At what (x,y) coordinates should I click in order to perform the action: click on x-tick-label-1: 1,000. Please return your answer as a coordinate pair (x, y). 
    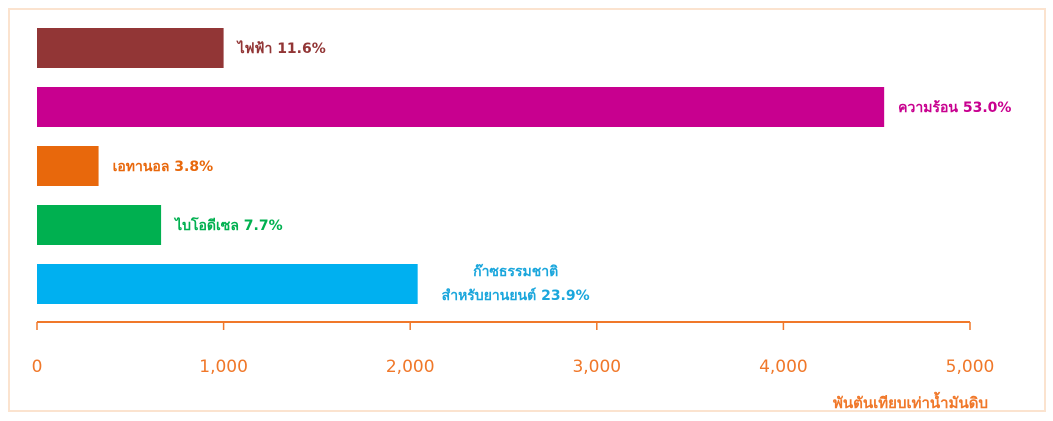
    Looking at the image, I should click on (223, 367).